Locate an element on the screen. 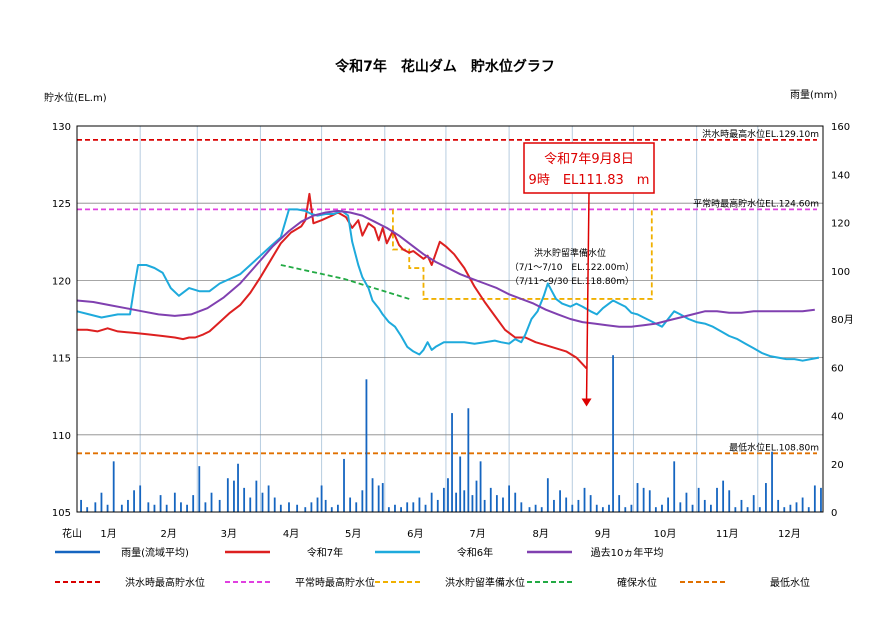  month-label: 3月 is located at coordinates (229, 534).